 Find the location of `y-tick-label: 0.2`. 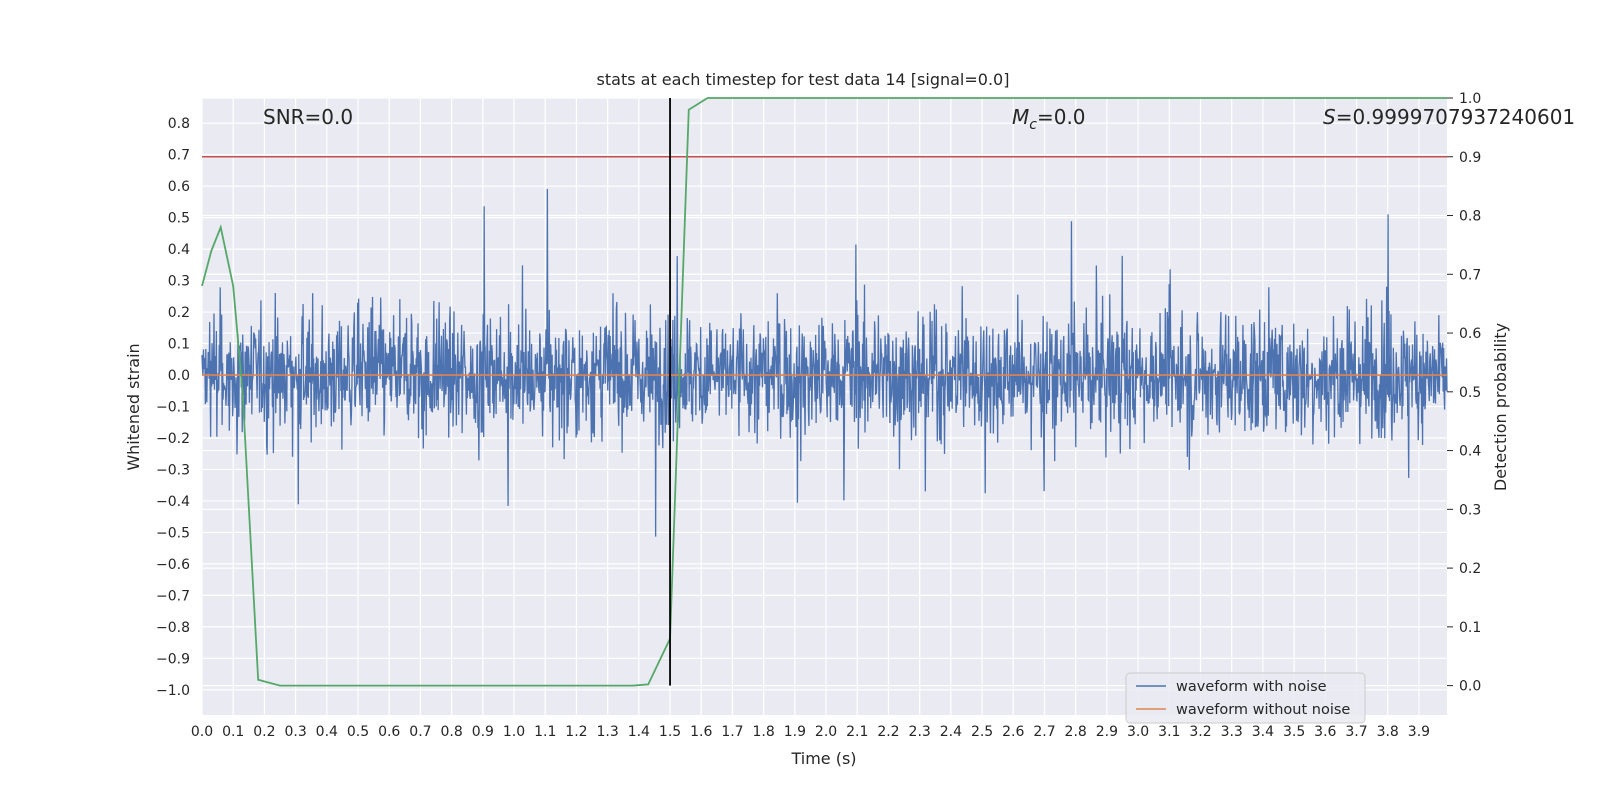

y-tick-label: 0.2 is located at coordinates (179, 313).